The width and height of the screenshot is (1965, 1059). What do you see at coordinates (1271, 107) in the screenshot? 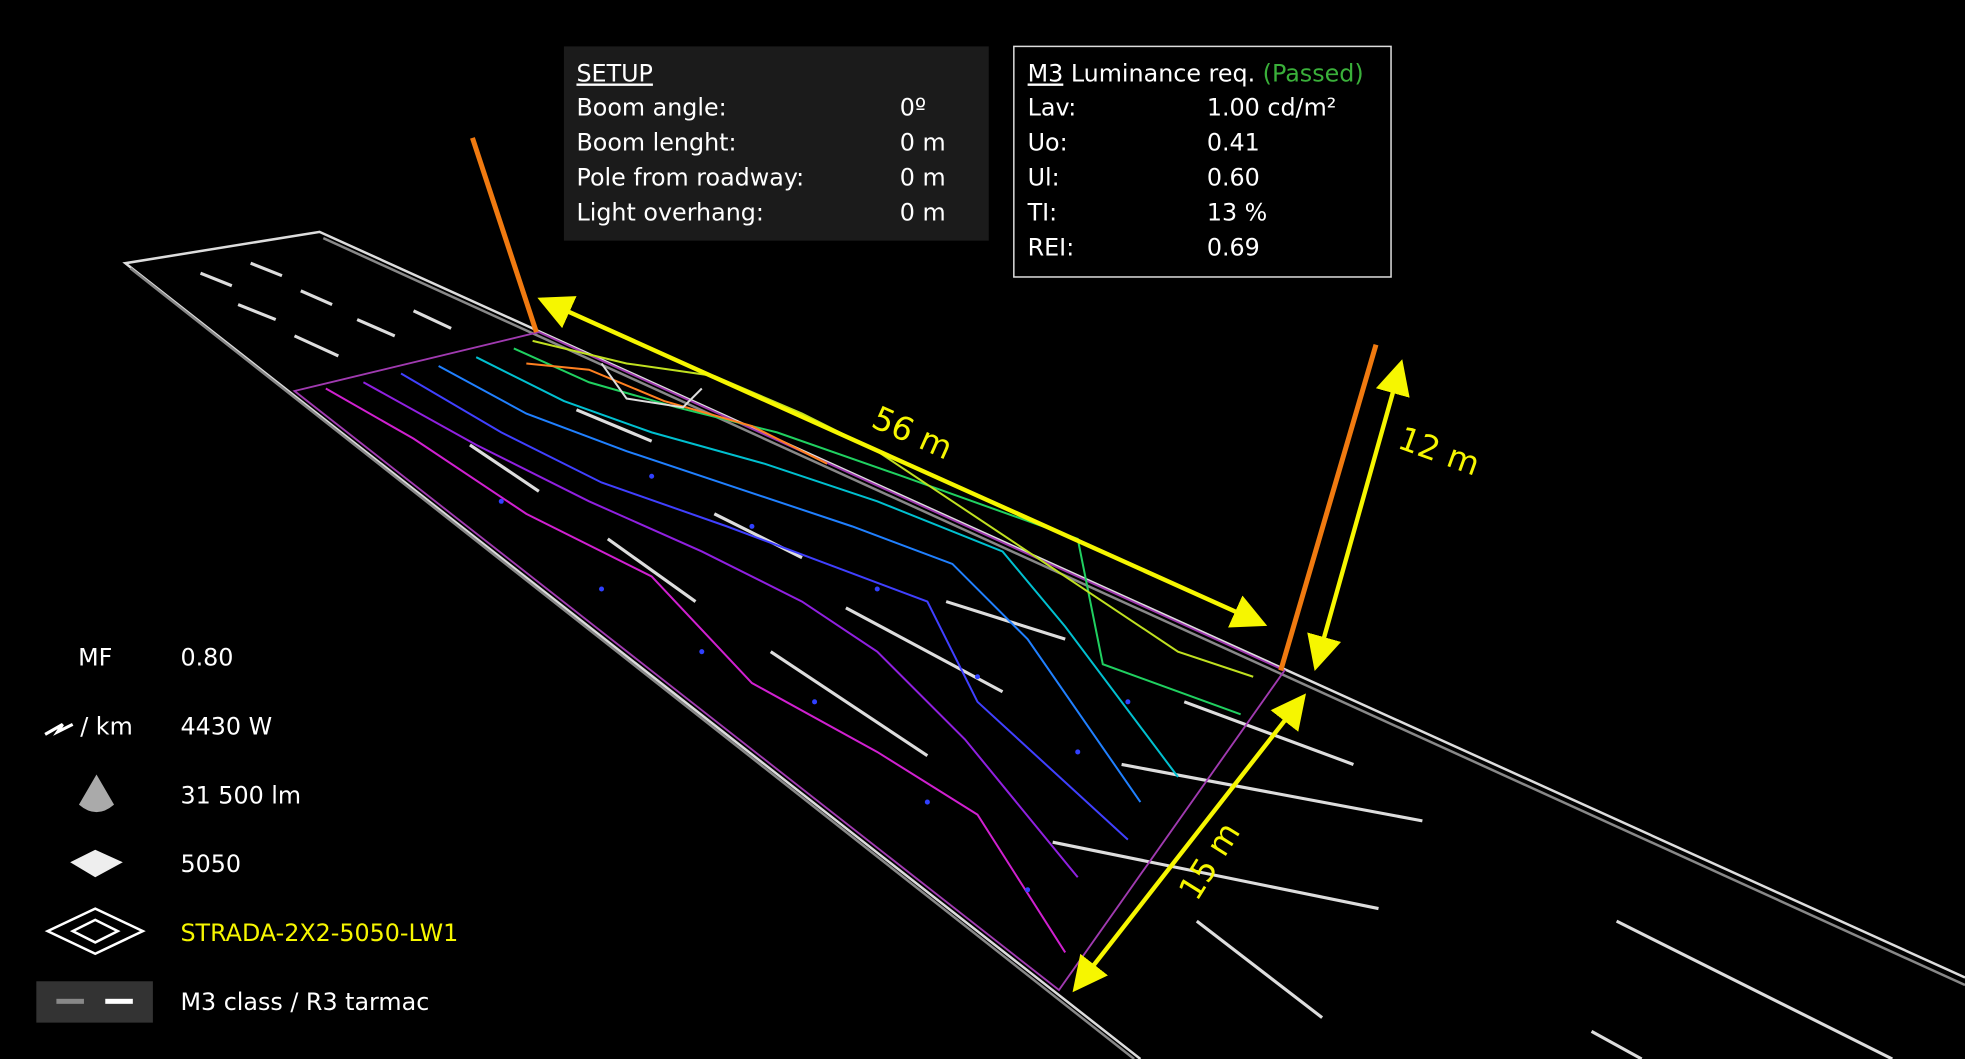
I see `luminance-value: 1.00 cd/m²` at bounding box center [1271, 107].